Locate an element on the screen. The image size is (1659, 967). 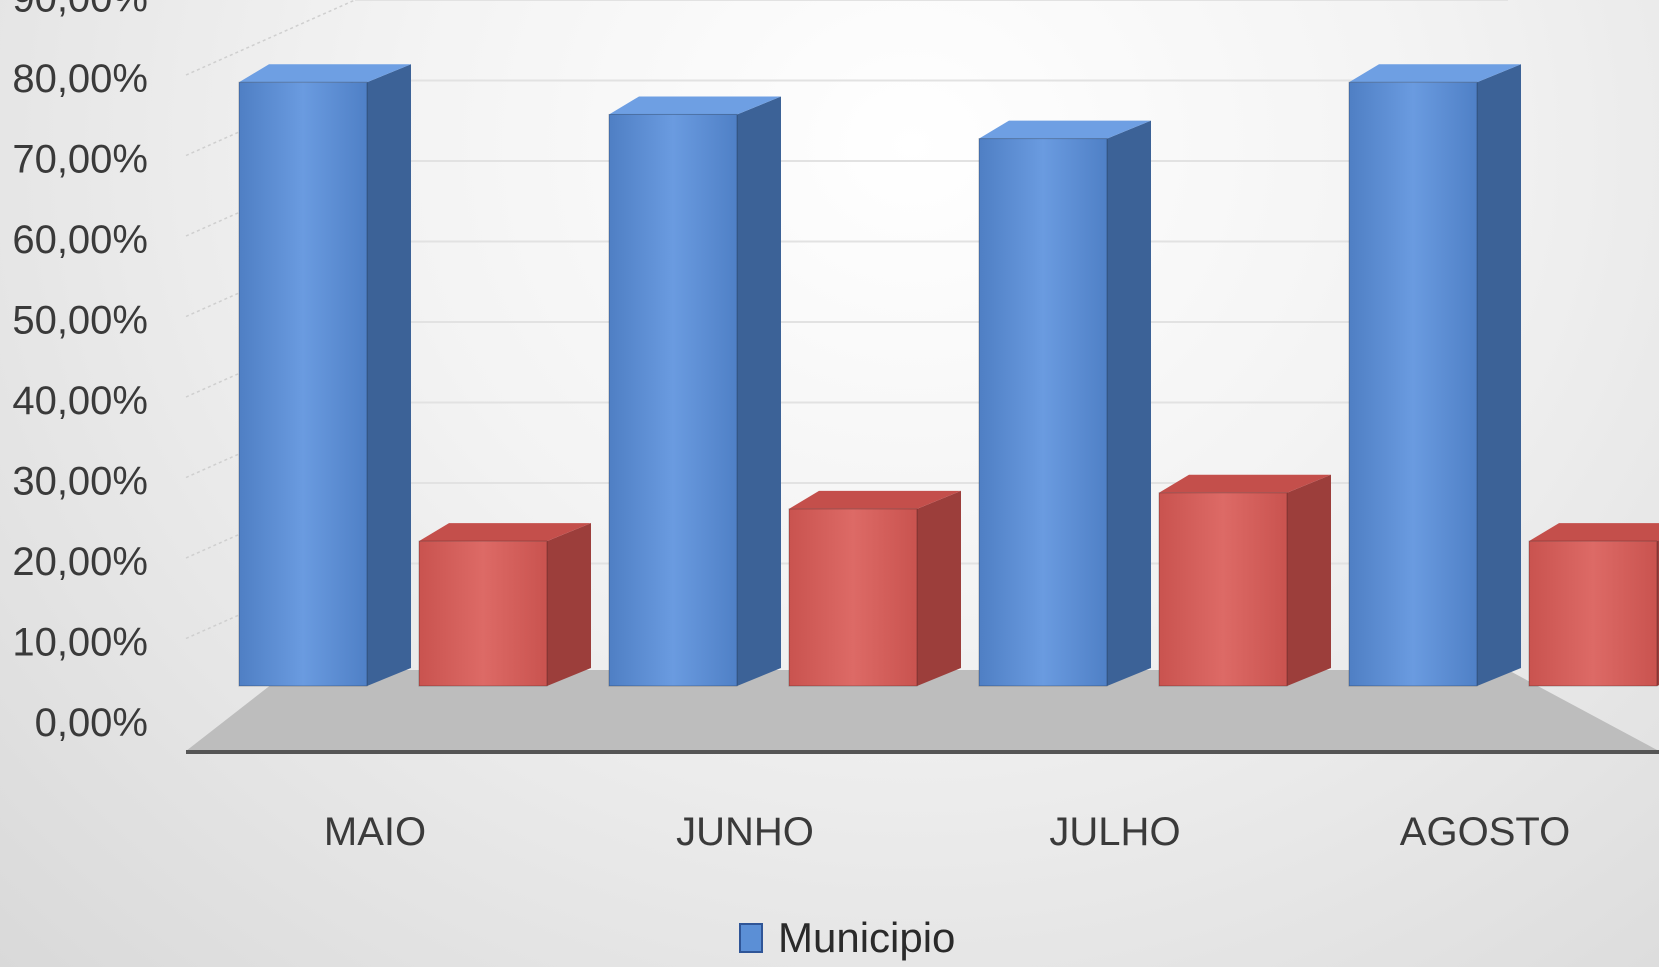
bar-julho-series-1-front is located at coordinates (1043, 412).